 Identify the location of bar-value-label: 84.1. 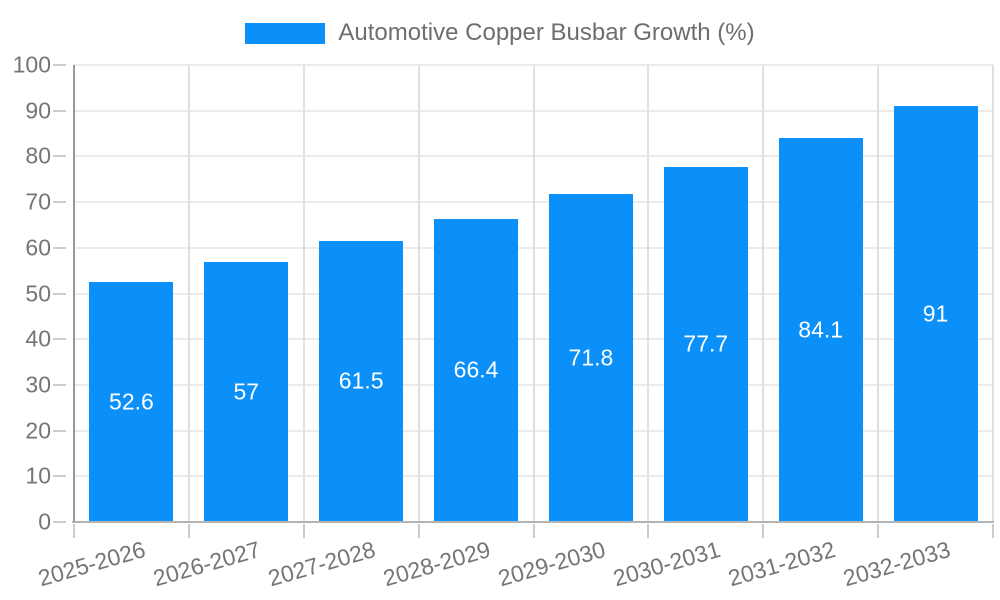
(821, 329).